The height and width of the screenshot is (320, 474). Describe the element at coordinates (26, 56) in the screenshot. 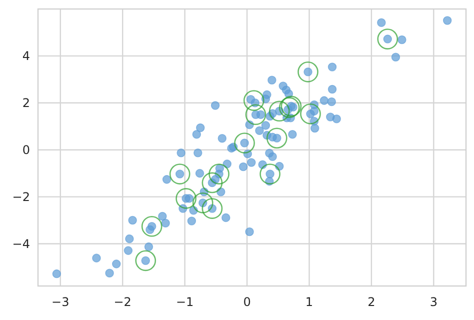

I see `y-tick-label: 4` at that location.